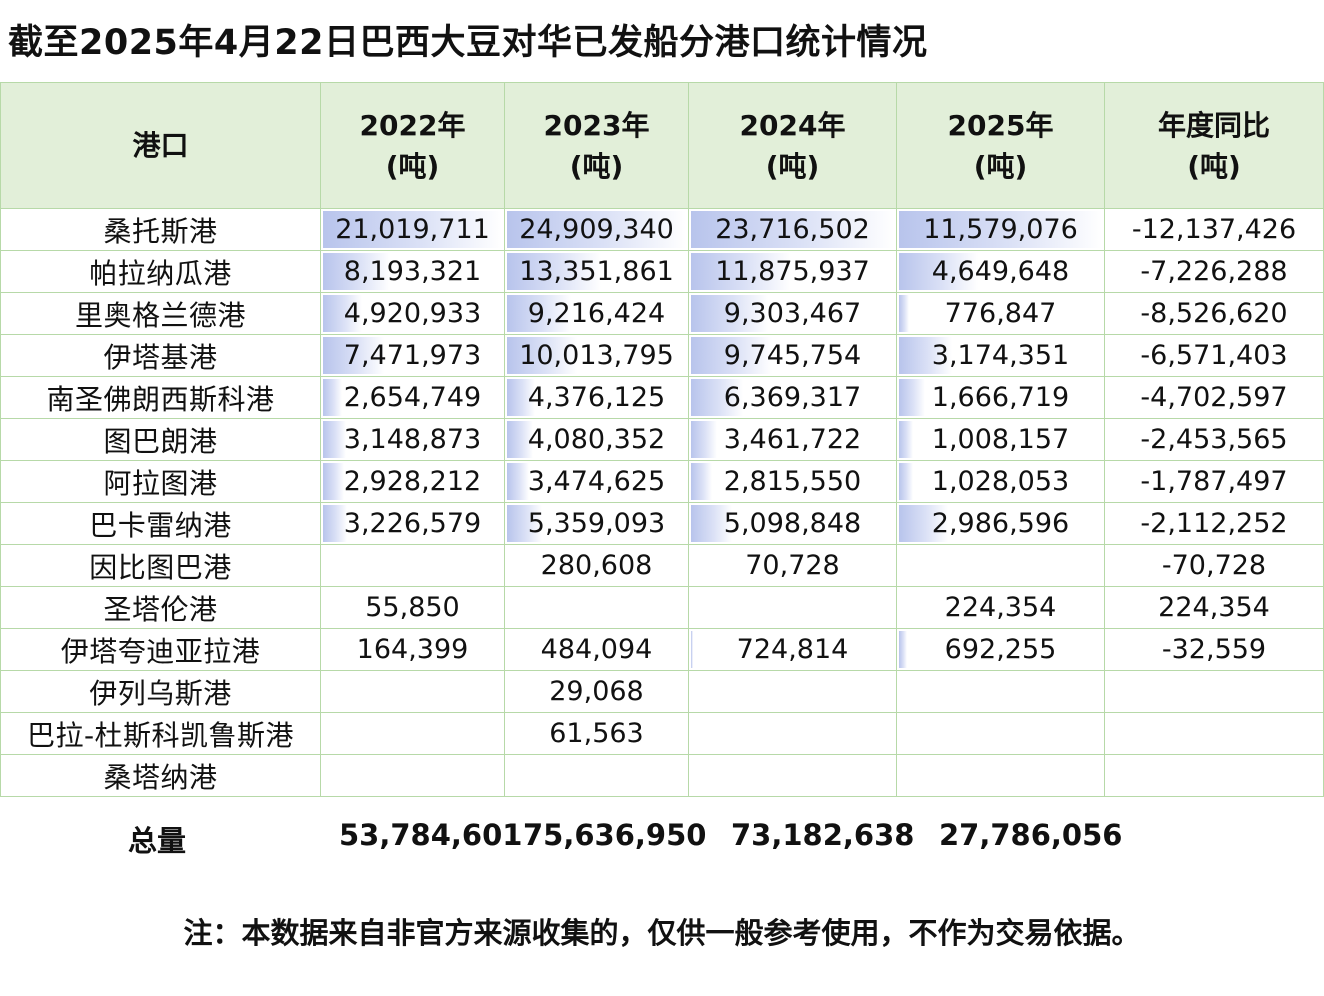 This screenshot has width=1324, height=996. Describe the element at coordinates (1000, 355) in the screenshot. I see `value-cell-2025: 3,174,351` at that location.